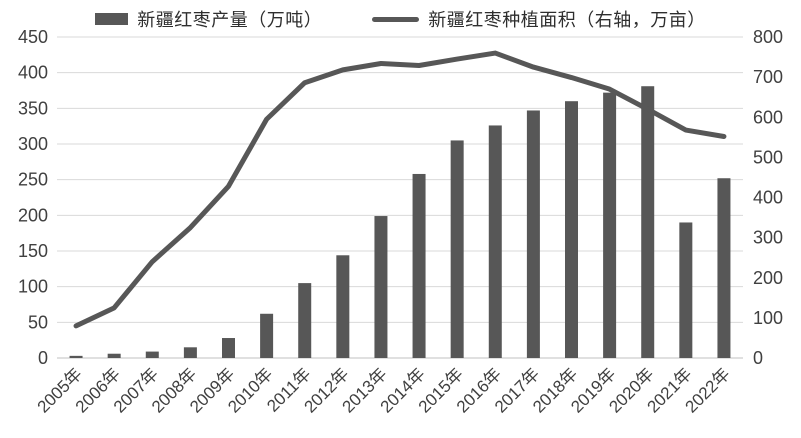 The image size is (801, 438). What do you see at coordinates (33, 108) in the screenshot?
I see `left-axis-tick-350: 350` at bounding box center [33, 108].